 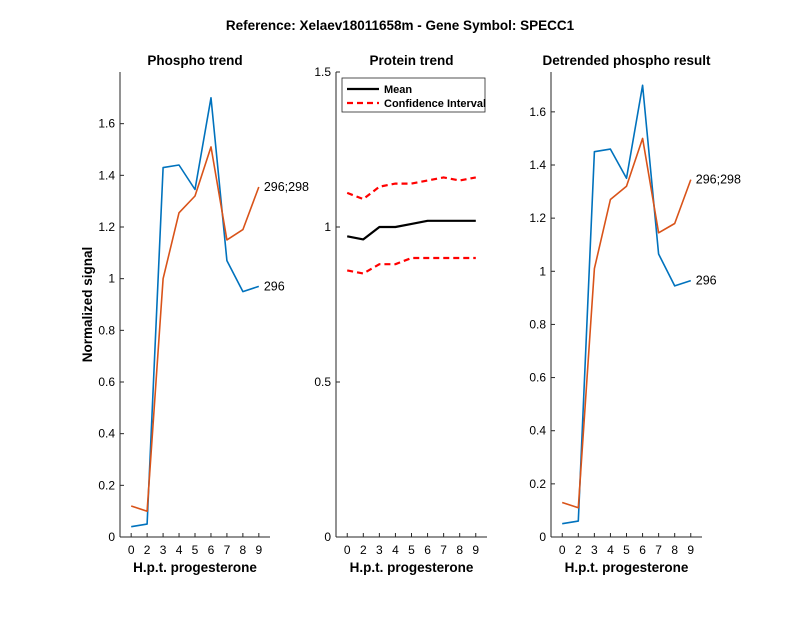 I want to click on legend-label: Confidence Interval, so click(x=435, y=104).